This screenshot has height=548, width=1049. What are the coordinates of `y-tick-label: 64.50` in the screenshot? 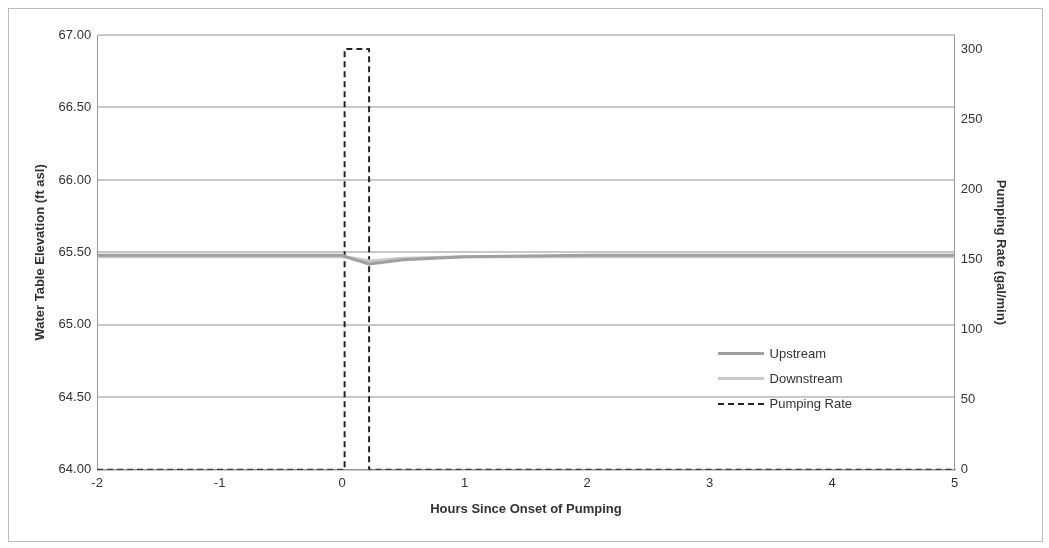 It's located at (75, 396).